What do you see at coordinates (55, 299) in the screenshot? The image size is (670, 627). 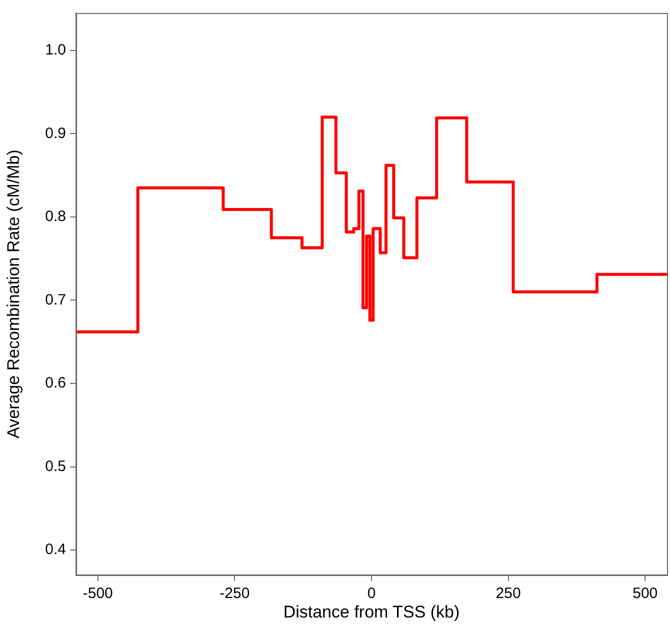 I see `y-tick-label: 0.7` at bounding box center [55, 299].